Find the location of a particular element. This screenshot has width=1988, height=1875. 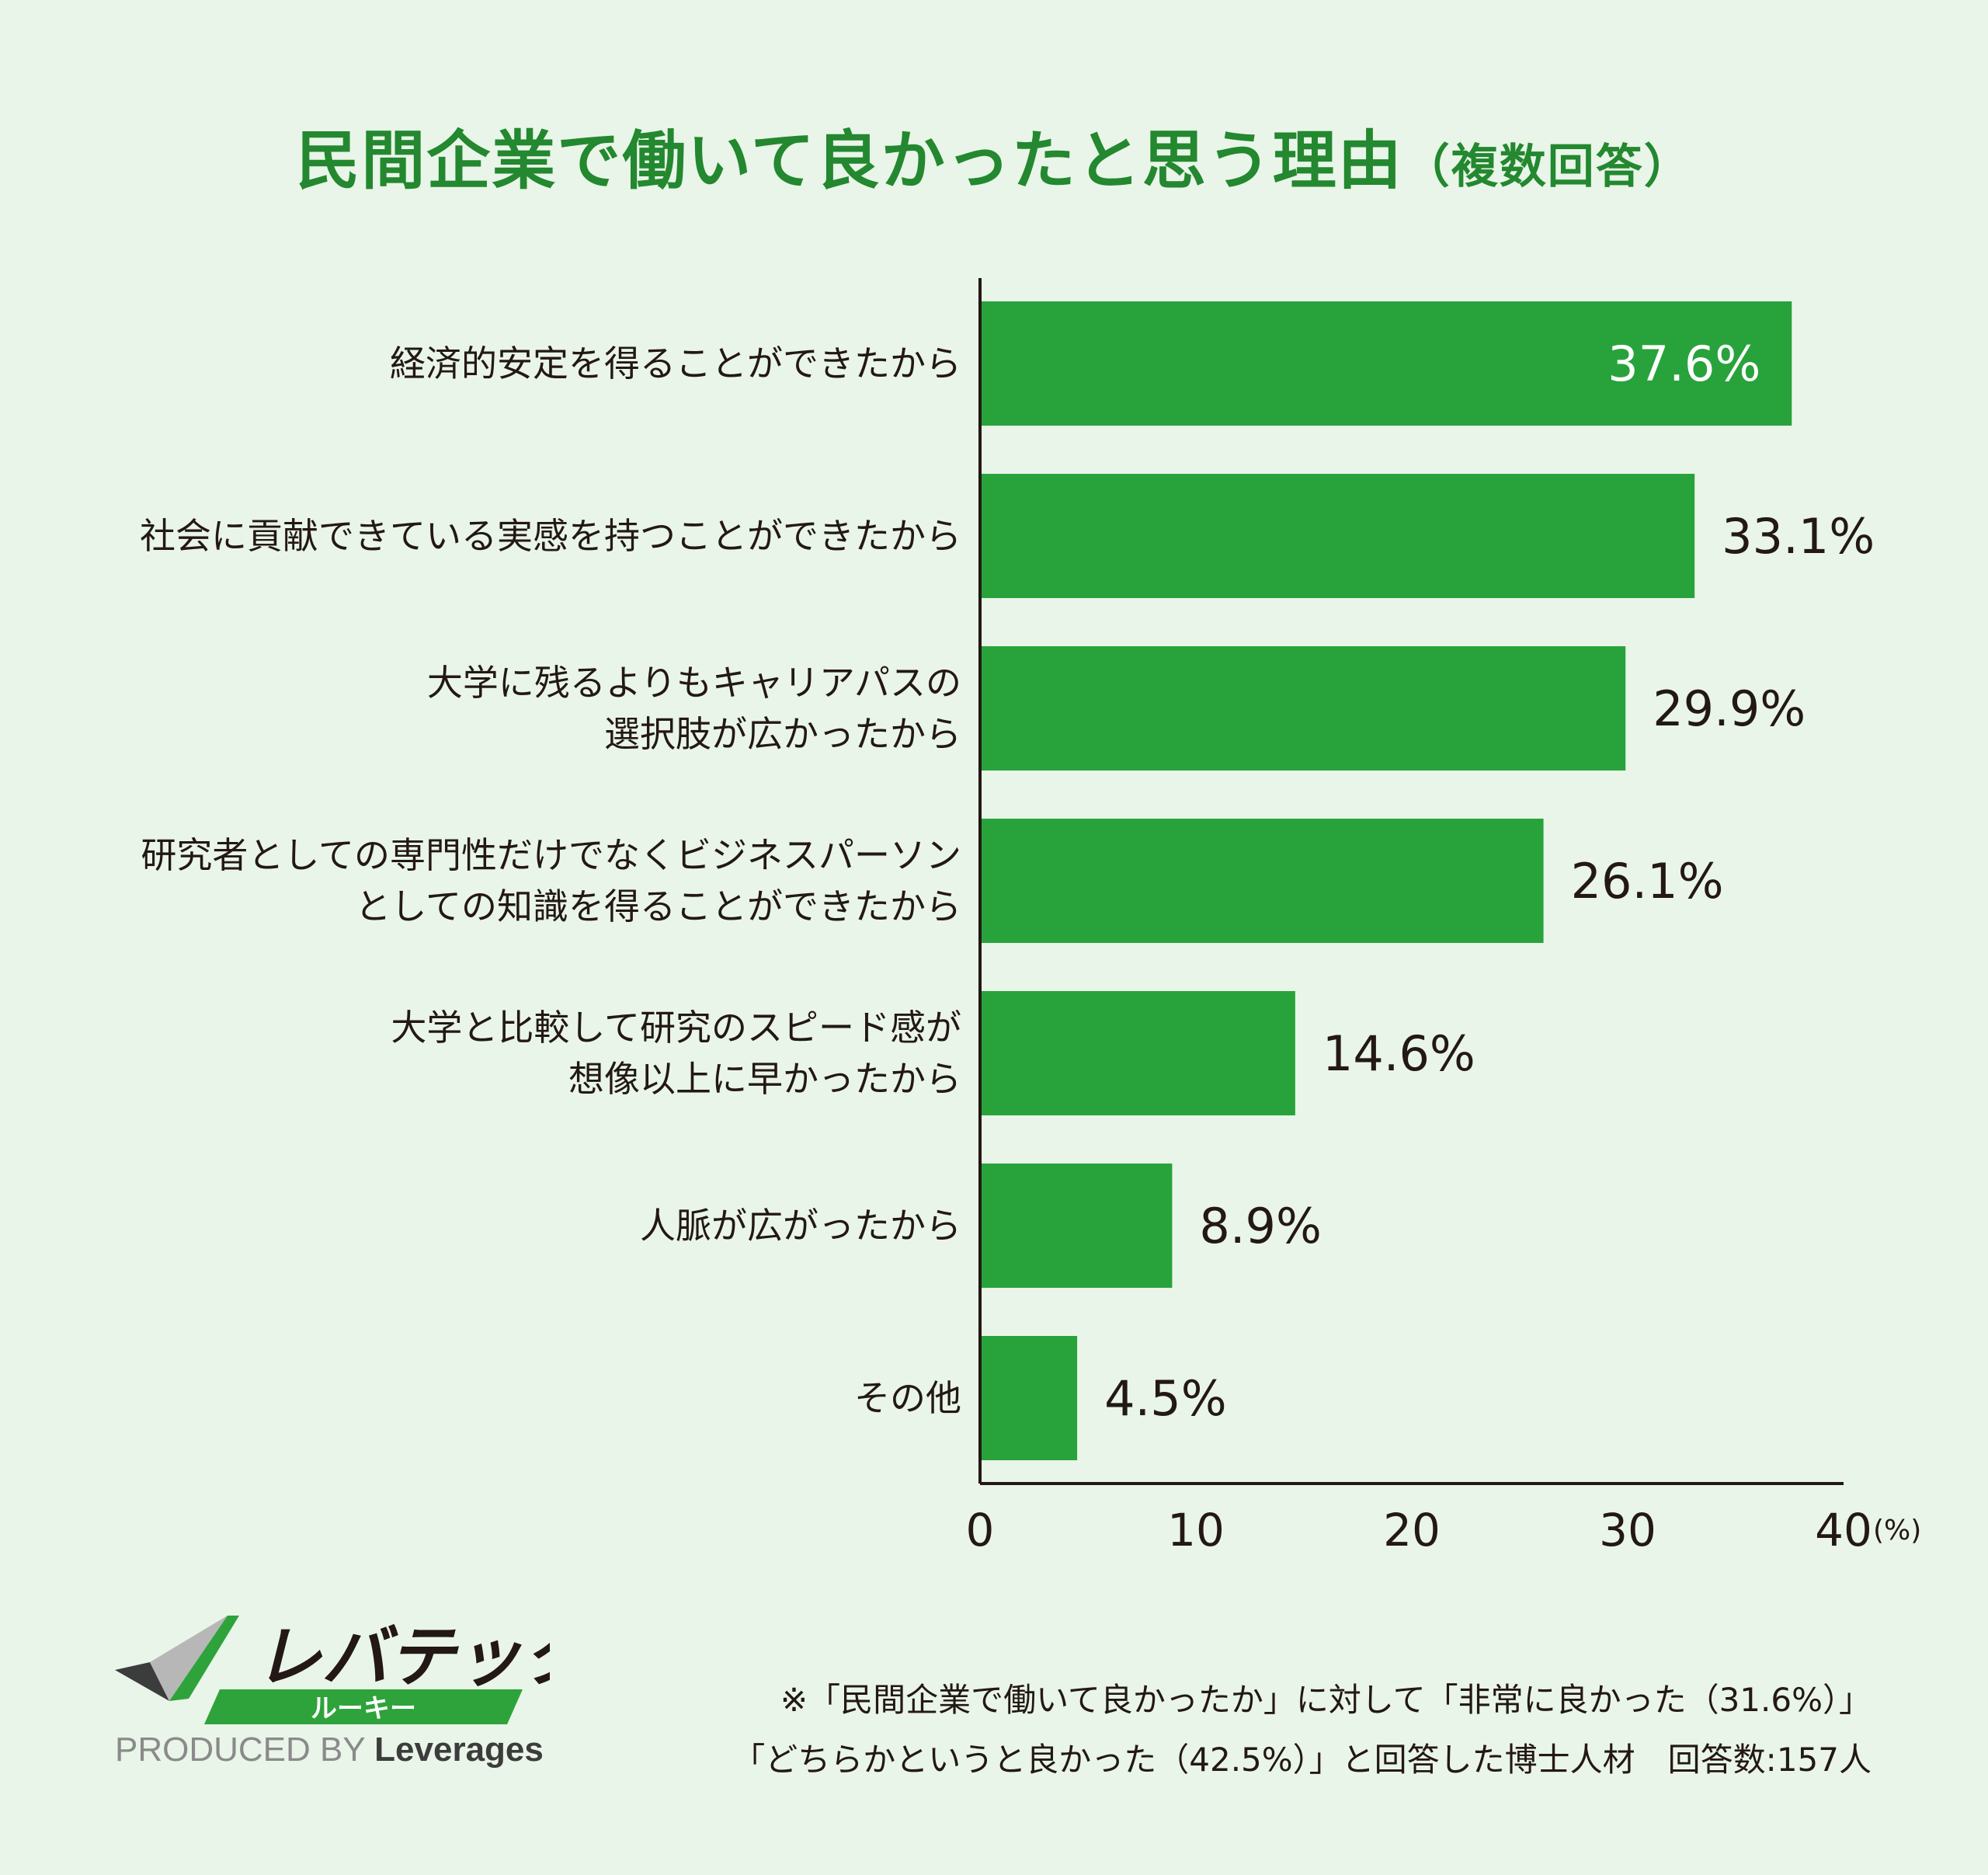

produced-by-label: PRODUCED BY is located at coordinates (240, 1750).